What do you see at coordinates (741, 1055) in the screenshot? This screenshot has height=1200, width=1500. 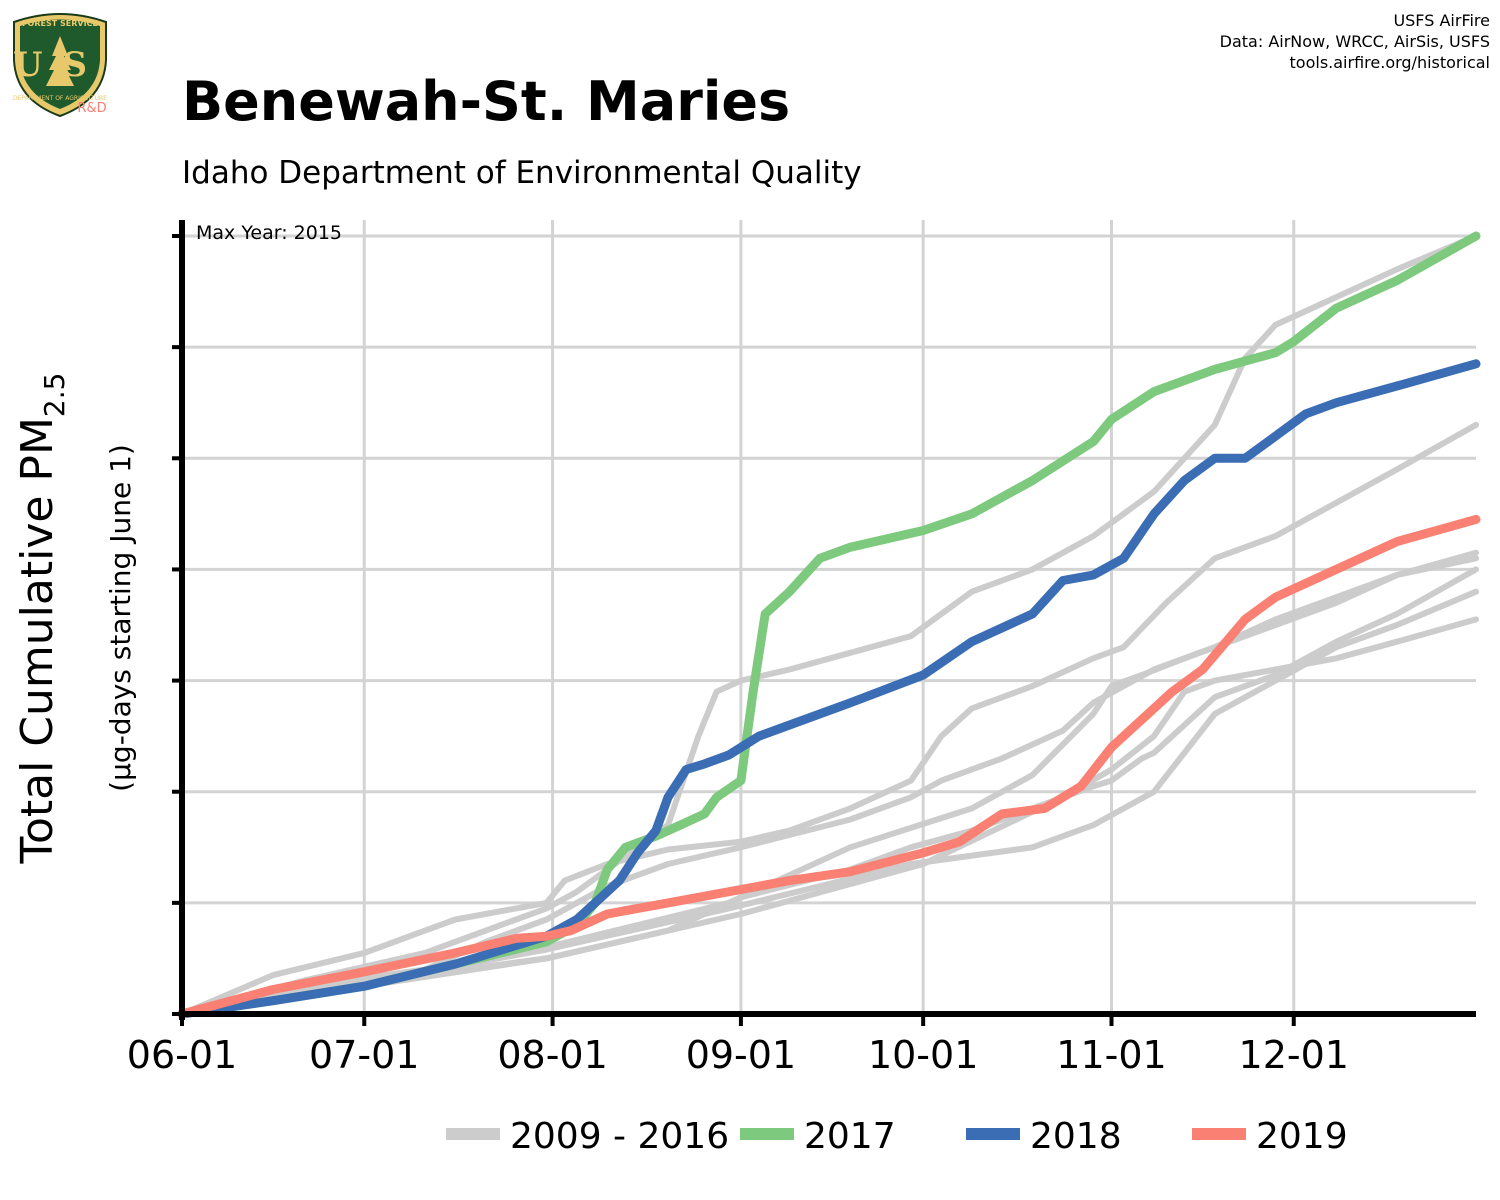 I see `x-tick-label: 09-01` at bounding box center [741, 1055].